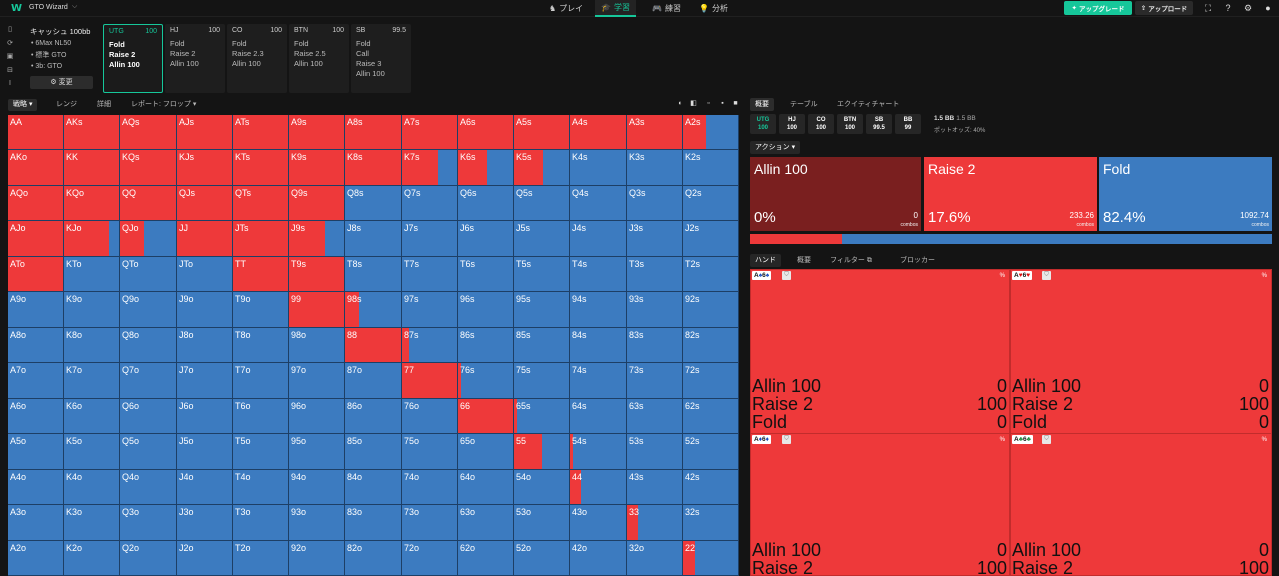 The width and height of the screenshot is (1279, 576). What do you see at coordinates (430, 168) in the screenshot?
I see `hand-cell: K7s` at bounding box center [430, 168].